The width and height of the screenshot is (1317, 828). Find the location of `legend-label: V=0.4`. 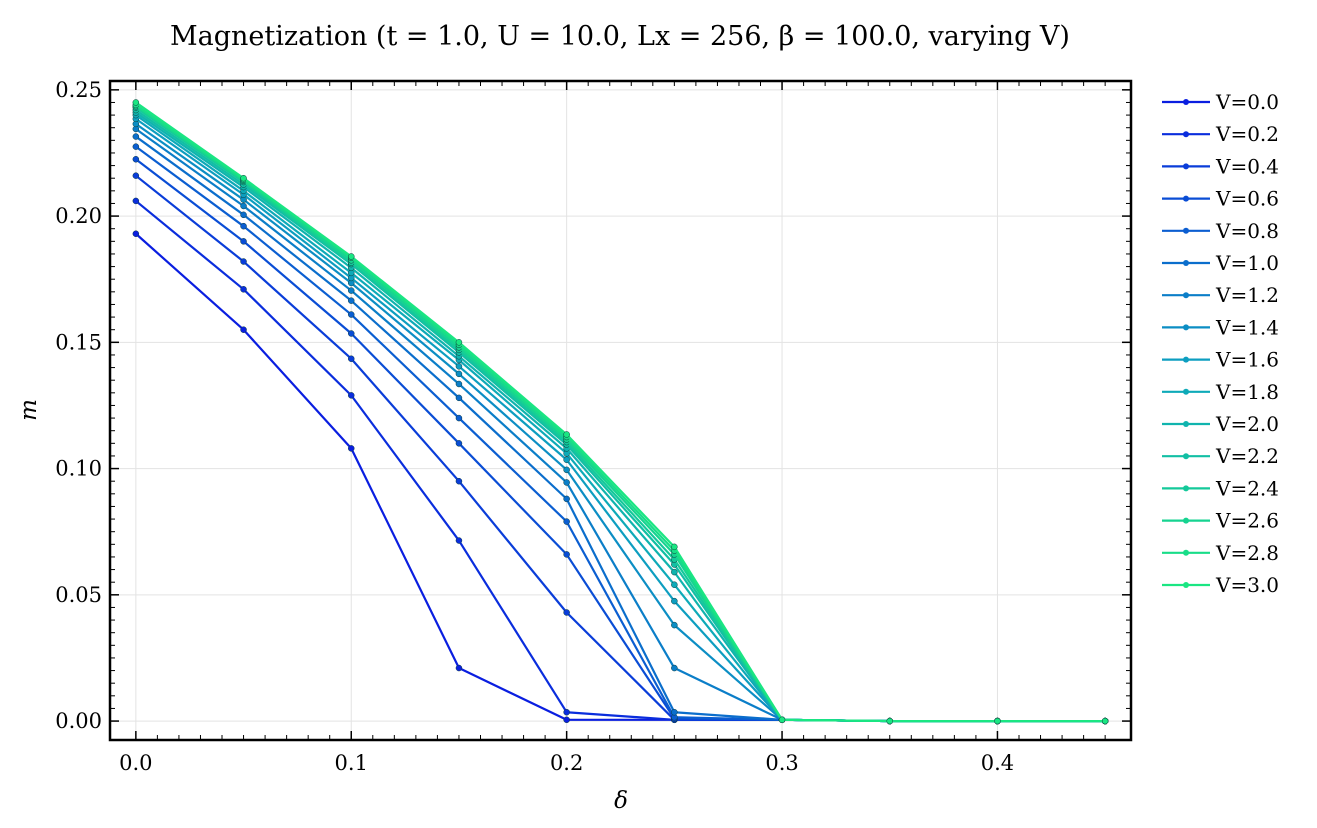

legend-label: V=0.4 is located at coordinates (1247, 166).